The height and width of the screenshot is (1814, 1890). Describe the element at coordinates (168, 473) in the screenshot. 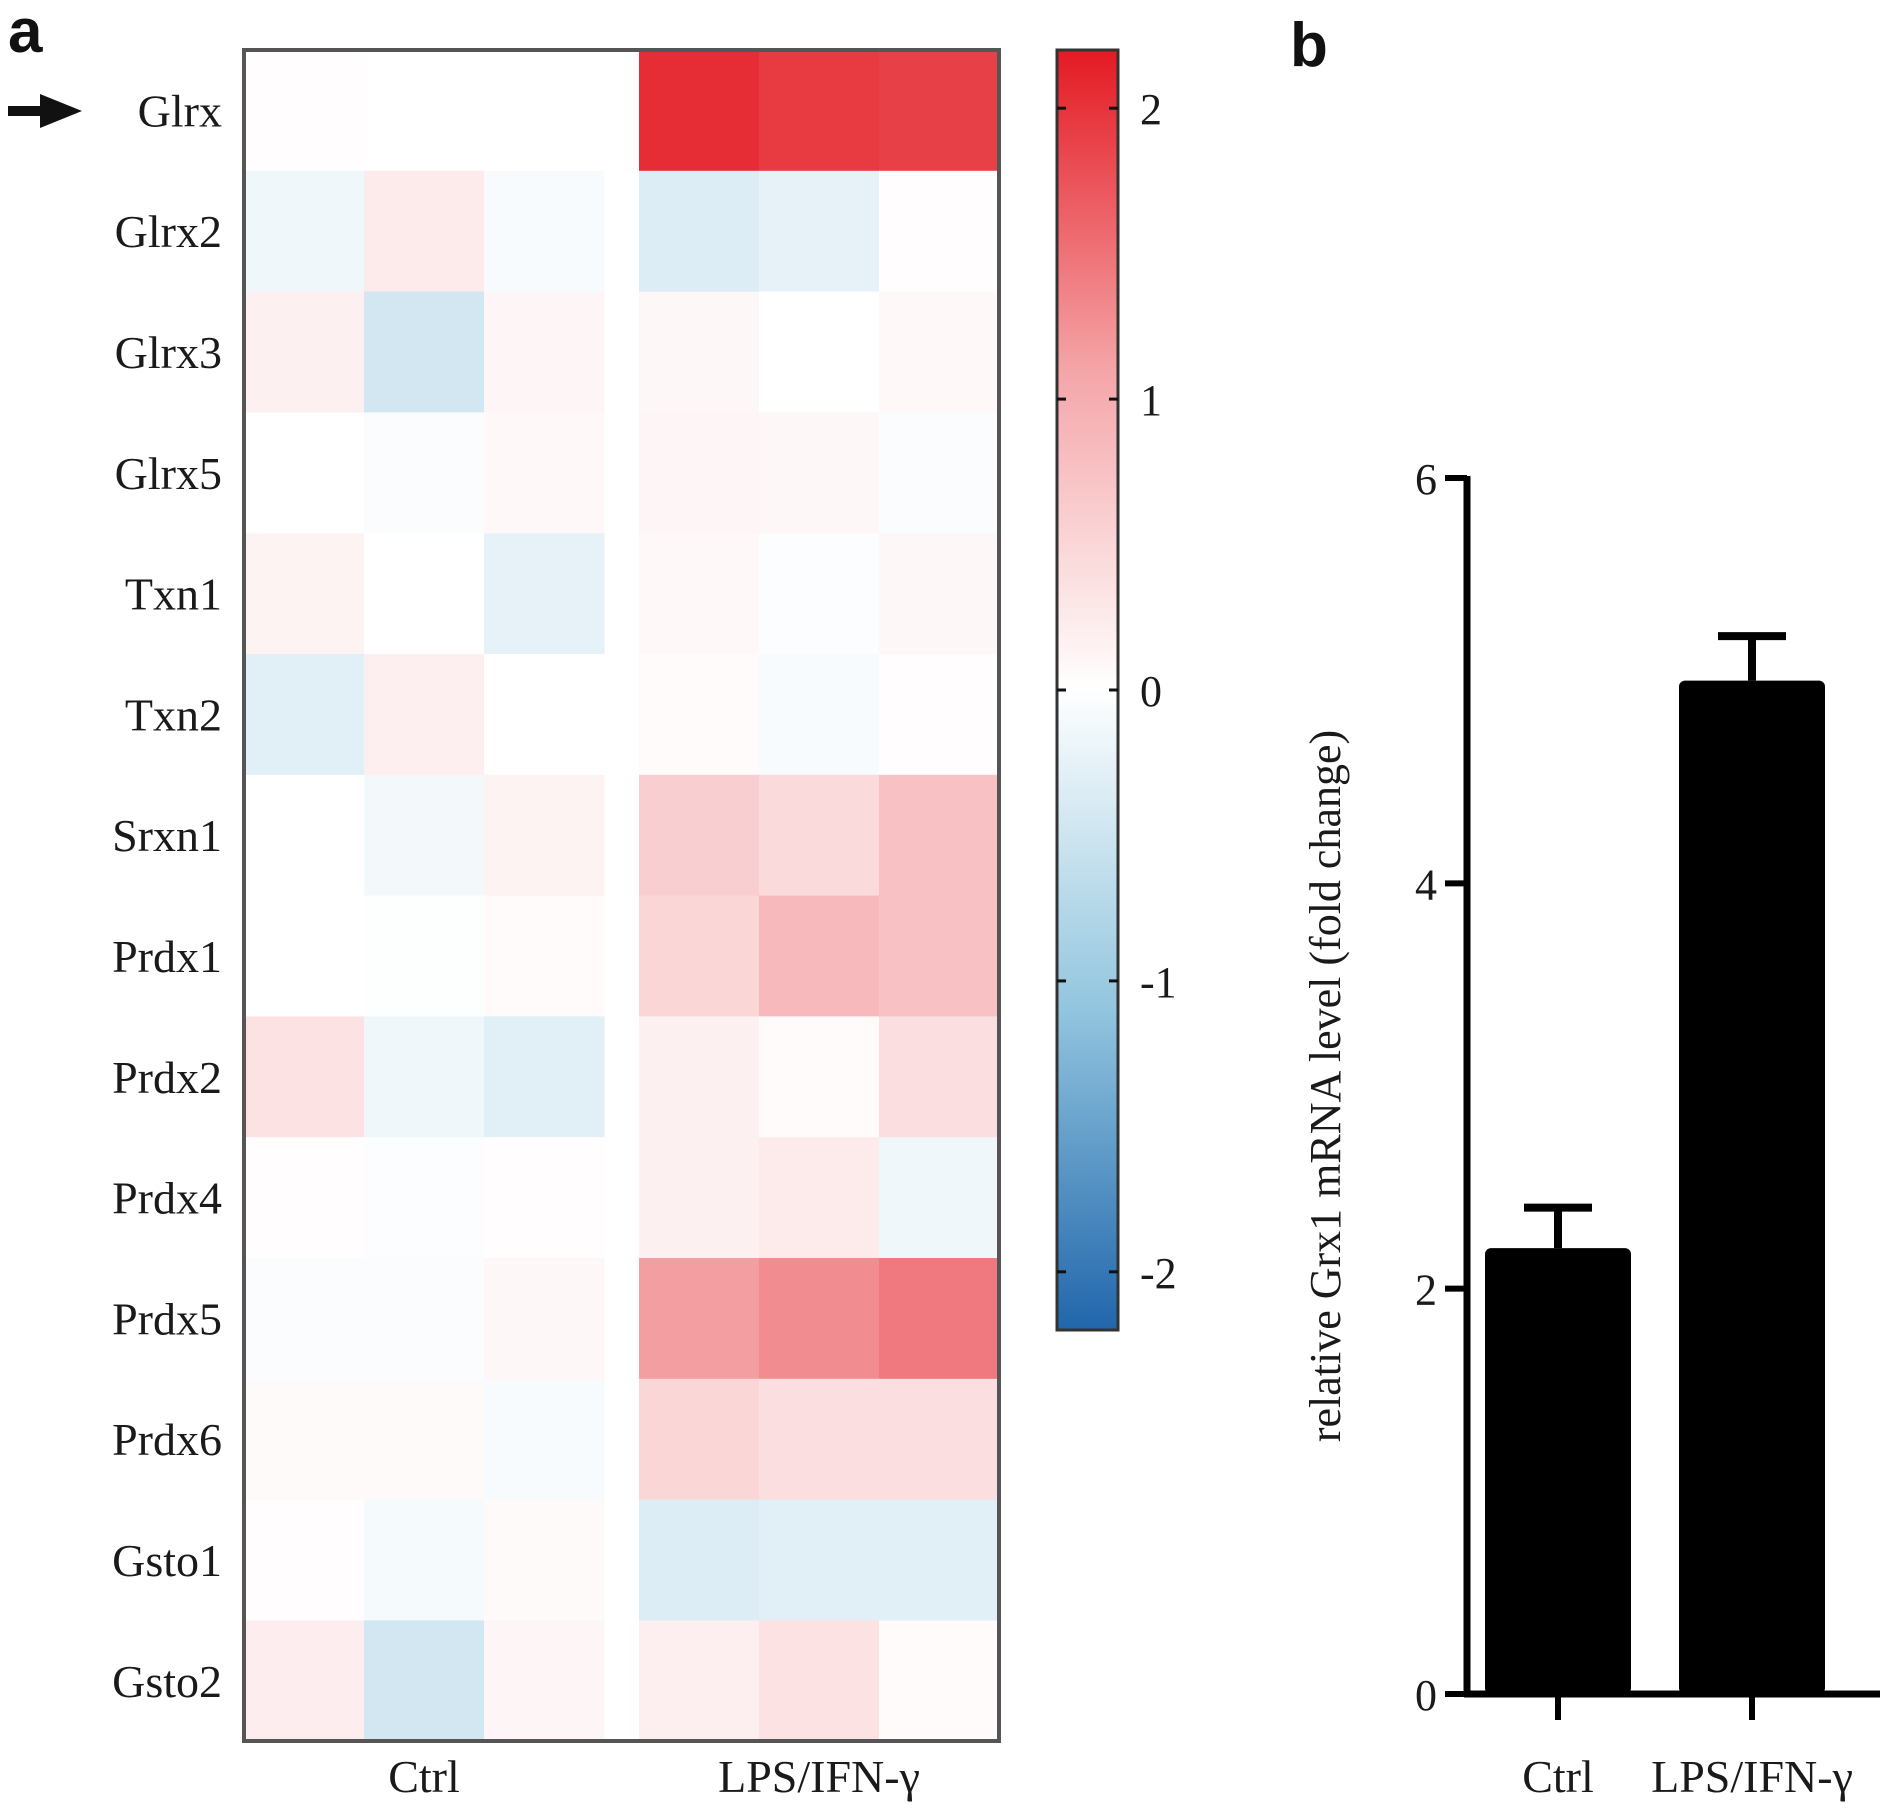

I see `heatmap-row-label: Glrx5` at that location.